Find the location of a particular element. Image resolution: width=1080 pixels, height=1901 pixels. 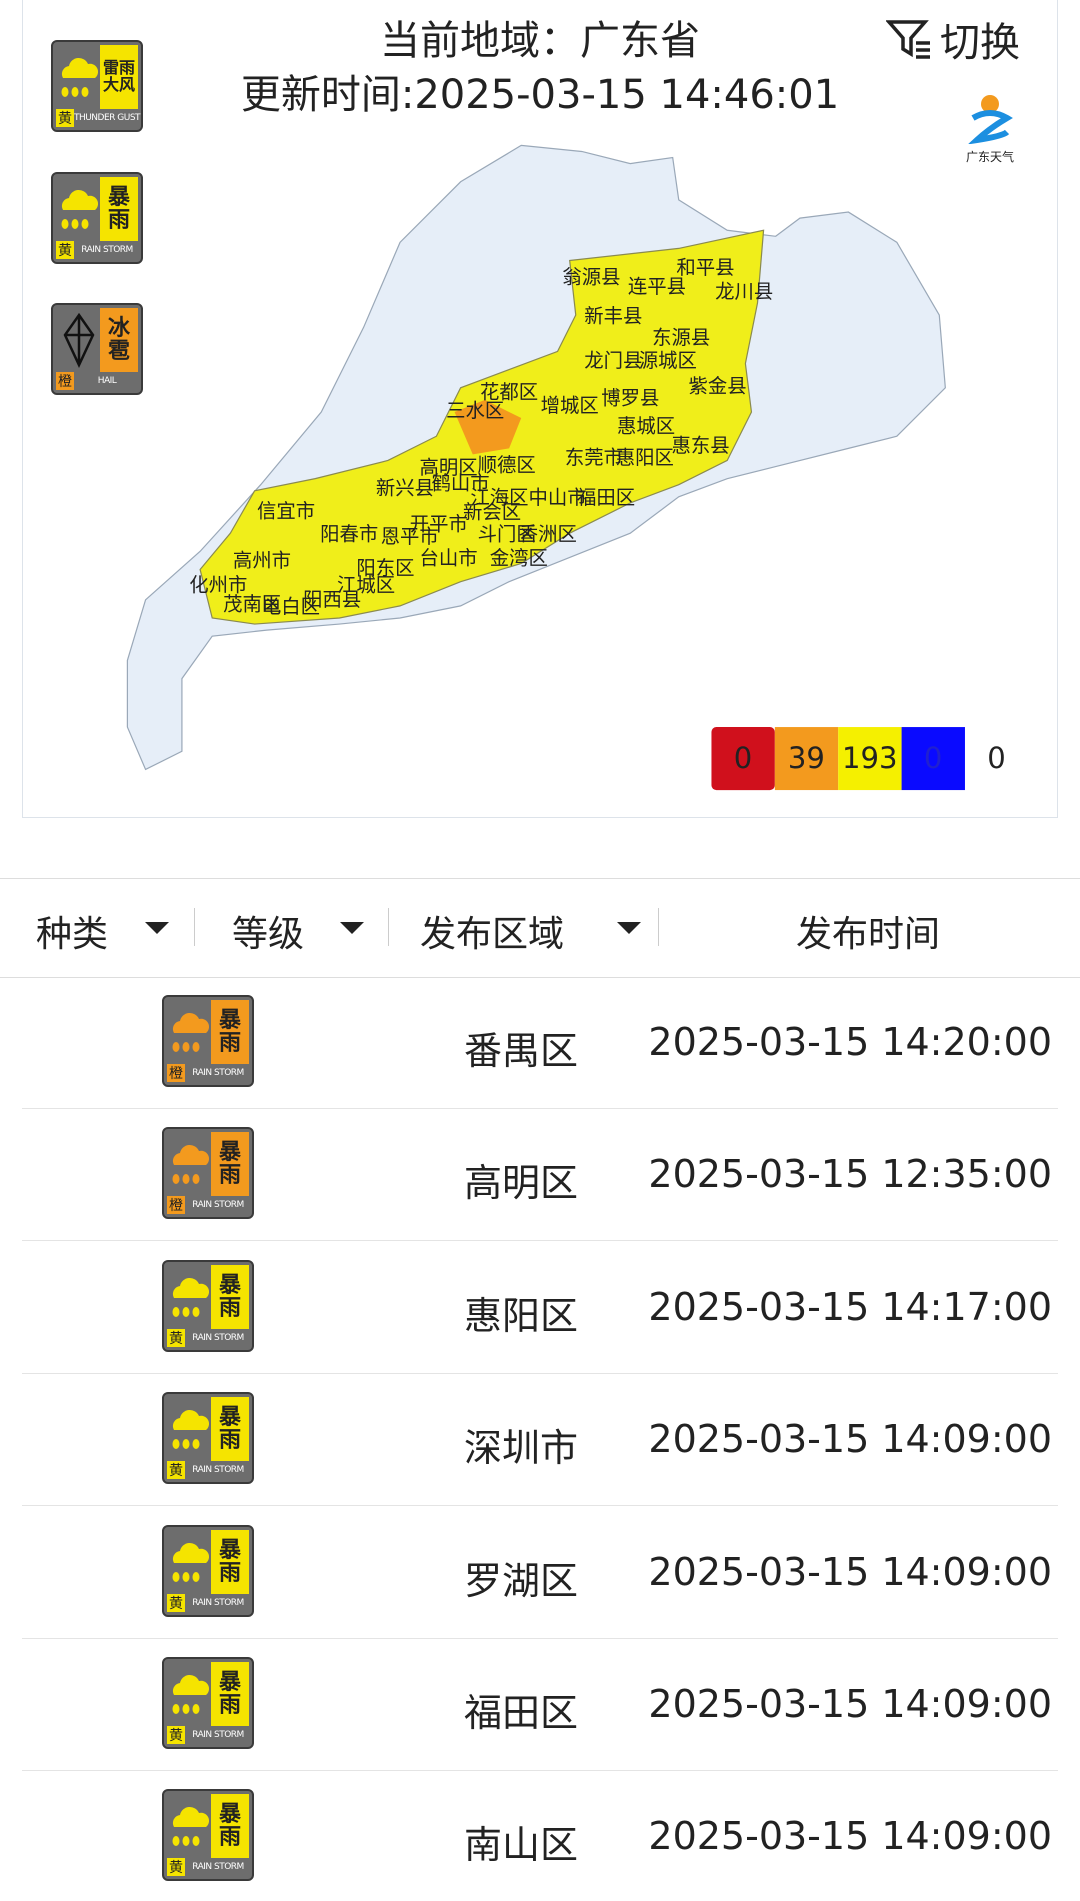

logo: 广东天气 is located at coordinates (990, 126).